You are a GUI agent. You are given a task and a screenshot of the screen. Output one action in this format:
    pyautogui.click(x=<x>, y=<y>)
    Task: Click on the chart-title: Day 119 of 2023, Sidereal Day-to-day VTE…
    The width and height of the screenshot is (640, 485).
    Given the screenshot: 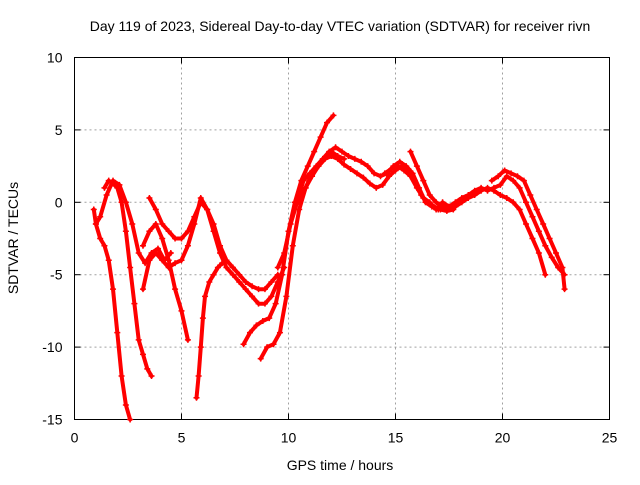 What is the action you would take?
    pyautogui.click(x=340, y=26)
    